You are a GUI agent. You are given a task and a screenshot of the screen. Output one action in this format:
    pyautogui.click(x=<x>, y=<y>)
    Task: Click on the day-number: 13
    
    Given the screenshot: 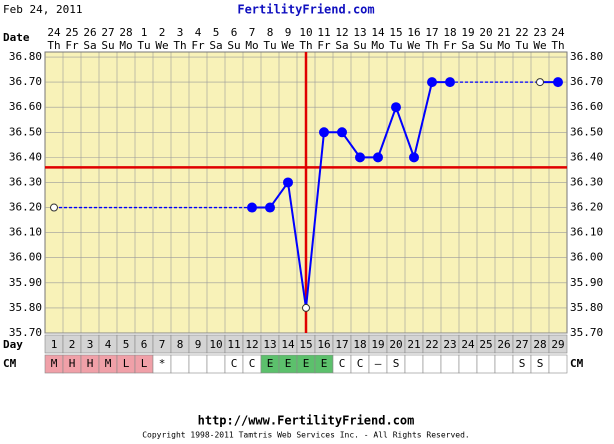 What is the action you would take?
    pyautogui.click(x=269, y=344)
    